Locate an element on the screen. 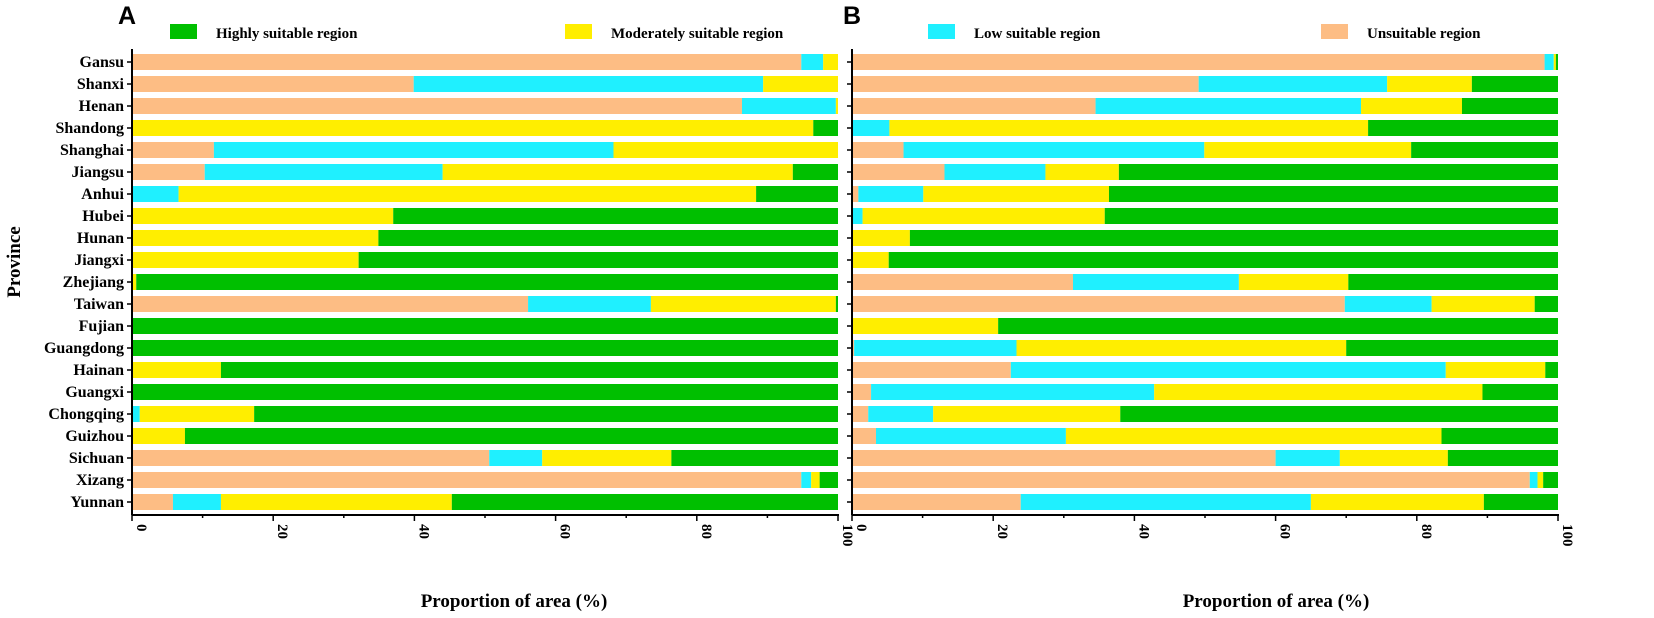 The image size is (1654, 618). bar-b-gansu-s2 is located at coordinates (1554, 62).